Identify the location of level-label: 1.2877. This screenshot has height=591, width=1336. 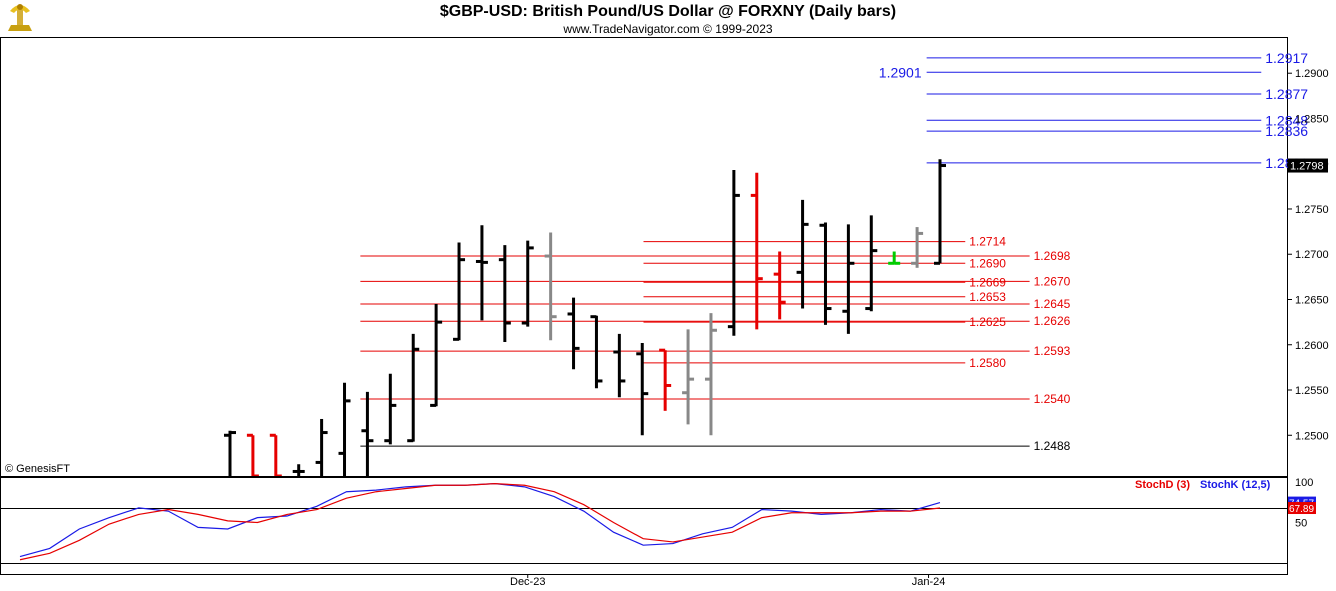
(1286, 94).